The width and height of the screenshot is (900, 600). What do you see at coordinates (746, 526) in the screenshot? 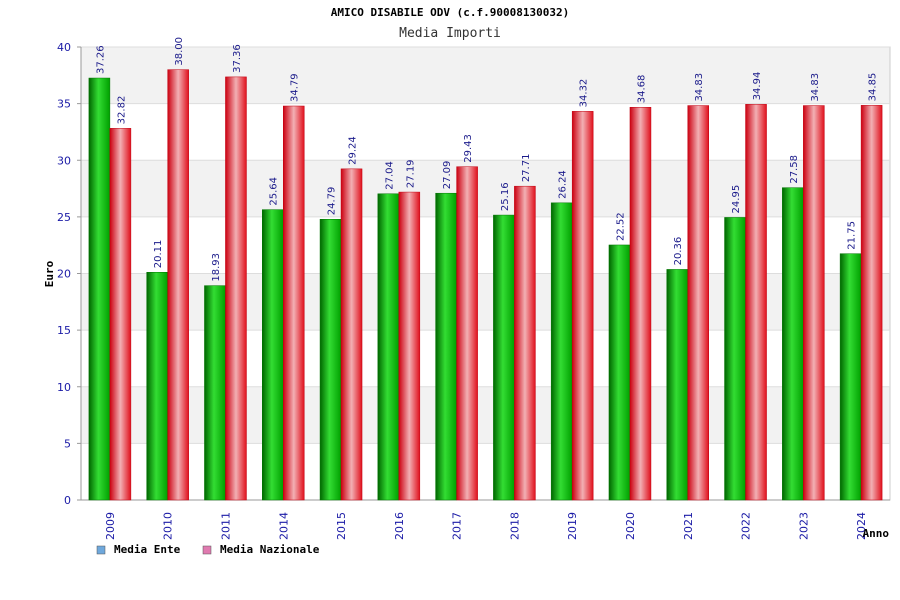
I see `x-tick-label-2022: 2022` at bounding box center [746, 526].